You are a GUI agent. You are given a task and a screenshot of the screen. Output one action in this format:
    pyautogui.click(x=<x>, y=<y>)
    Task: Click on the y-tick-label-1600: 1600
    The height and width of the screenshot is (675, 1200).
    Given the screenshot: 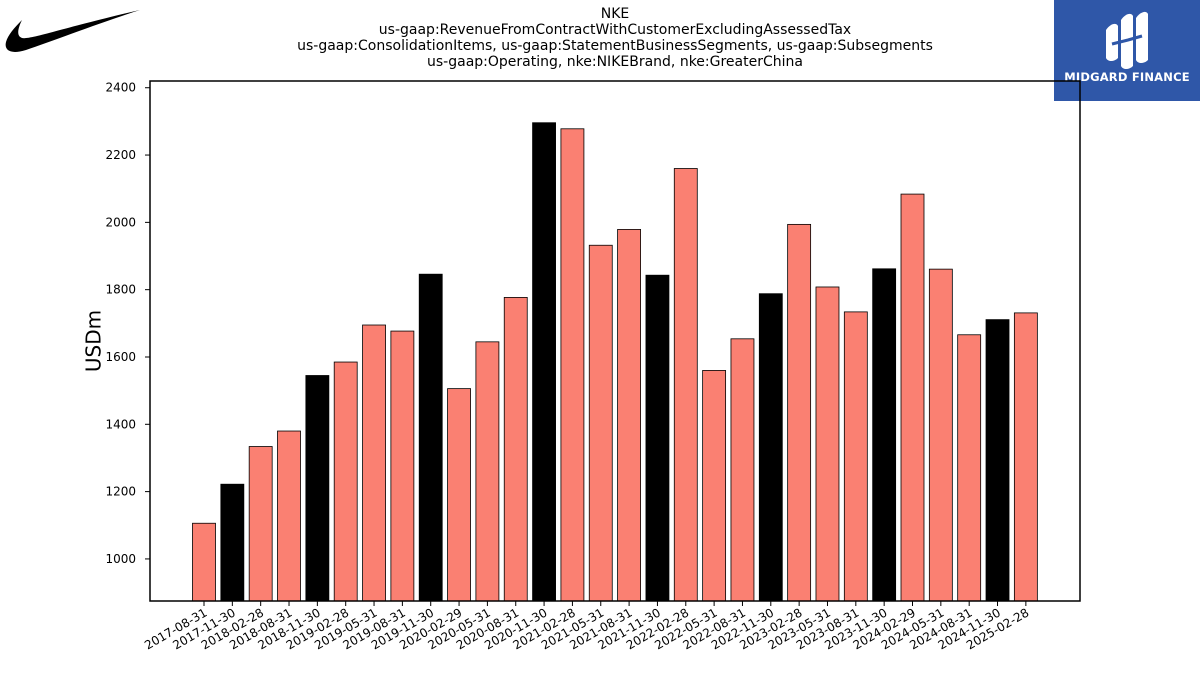 What is the action you would take?
    pyautogui.click(x=120, y=357)
    